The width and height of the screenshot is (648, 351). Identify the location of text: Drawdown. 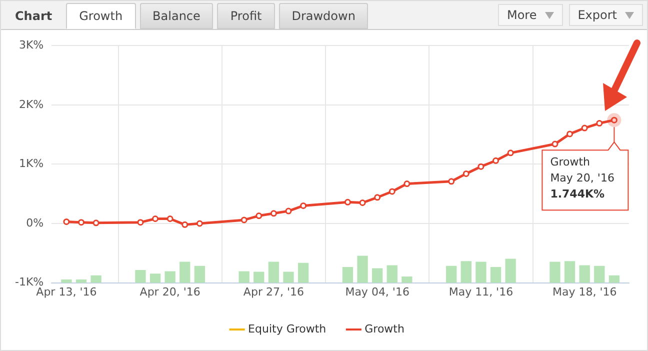
(323, 16).